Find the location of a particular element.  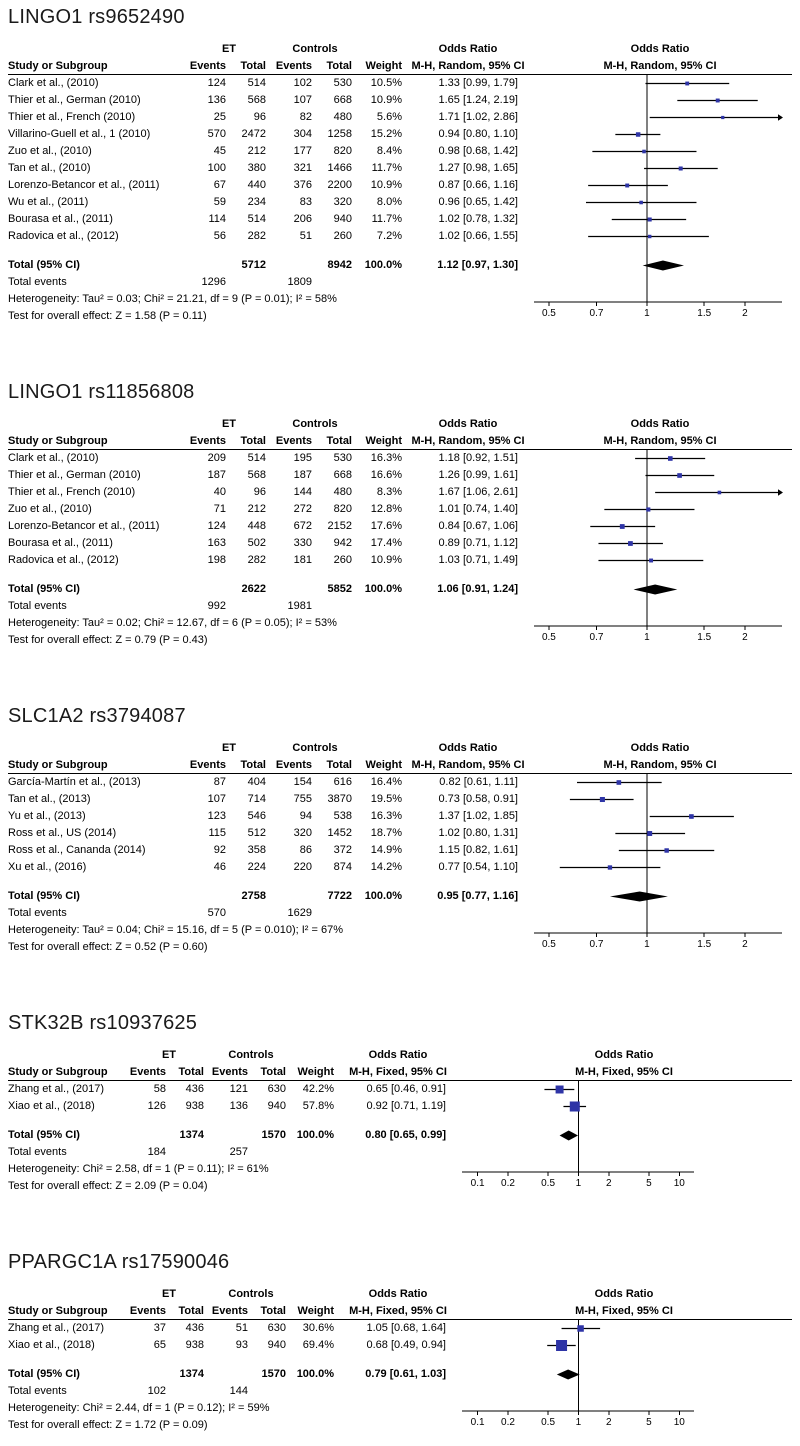

study-name: Lorenzo-Betancor et al., (2011) is located at coordinates (84, 185).